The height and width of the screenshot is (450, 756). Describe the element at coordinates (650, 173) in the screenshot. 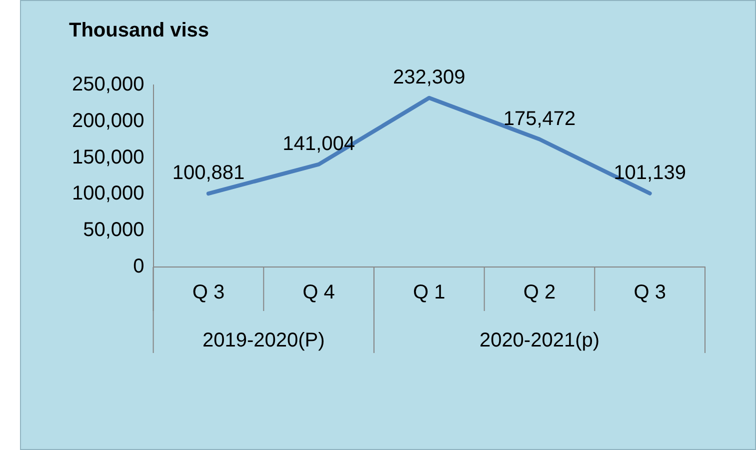

I see `data-label: 101,139` at that location.